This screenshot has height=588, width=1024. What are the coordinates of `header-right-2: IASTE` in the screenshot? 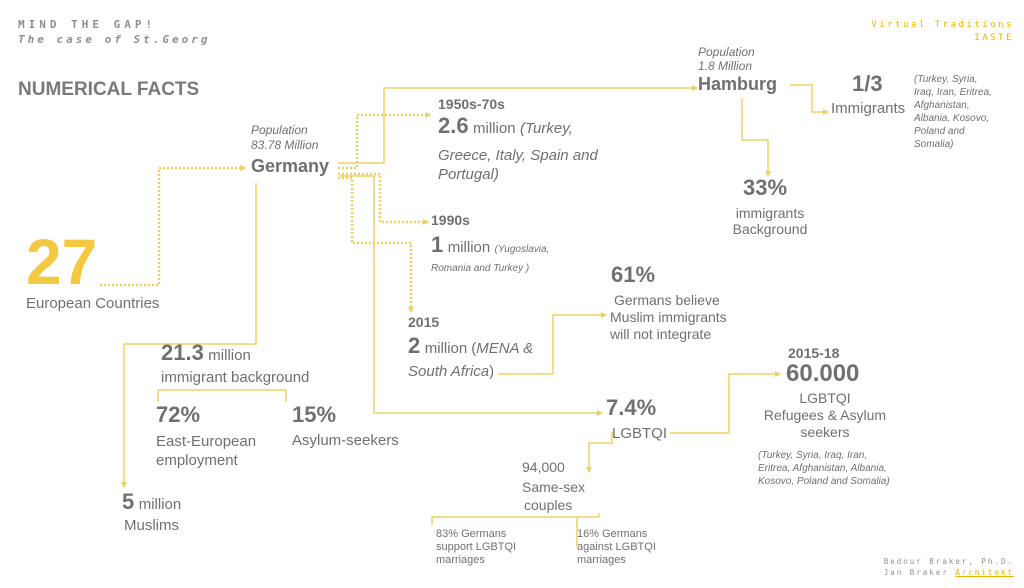 It's located at (994, 38).